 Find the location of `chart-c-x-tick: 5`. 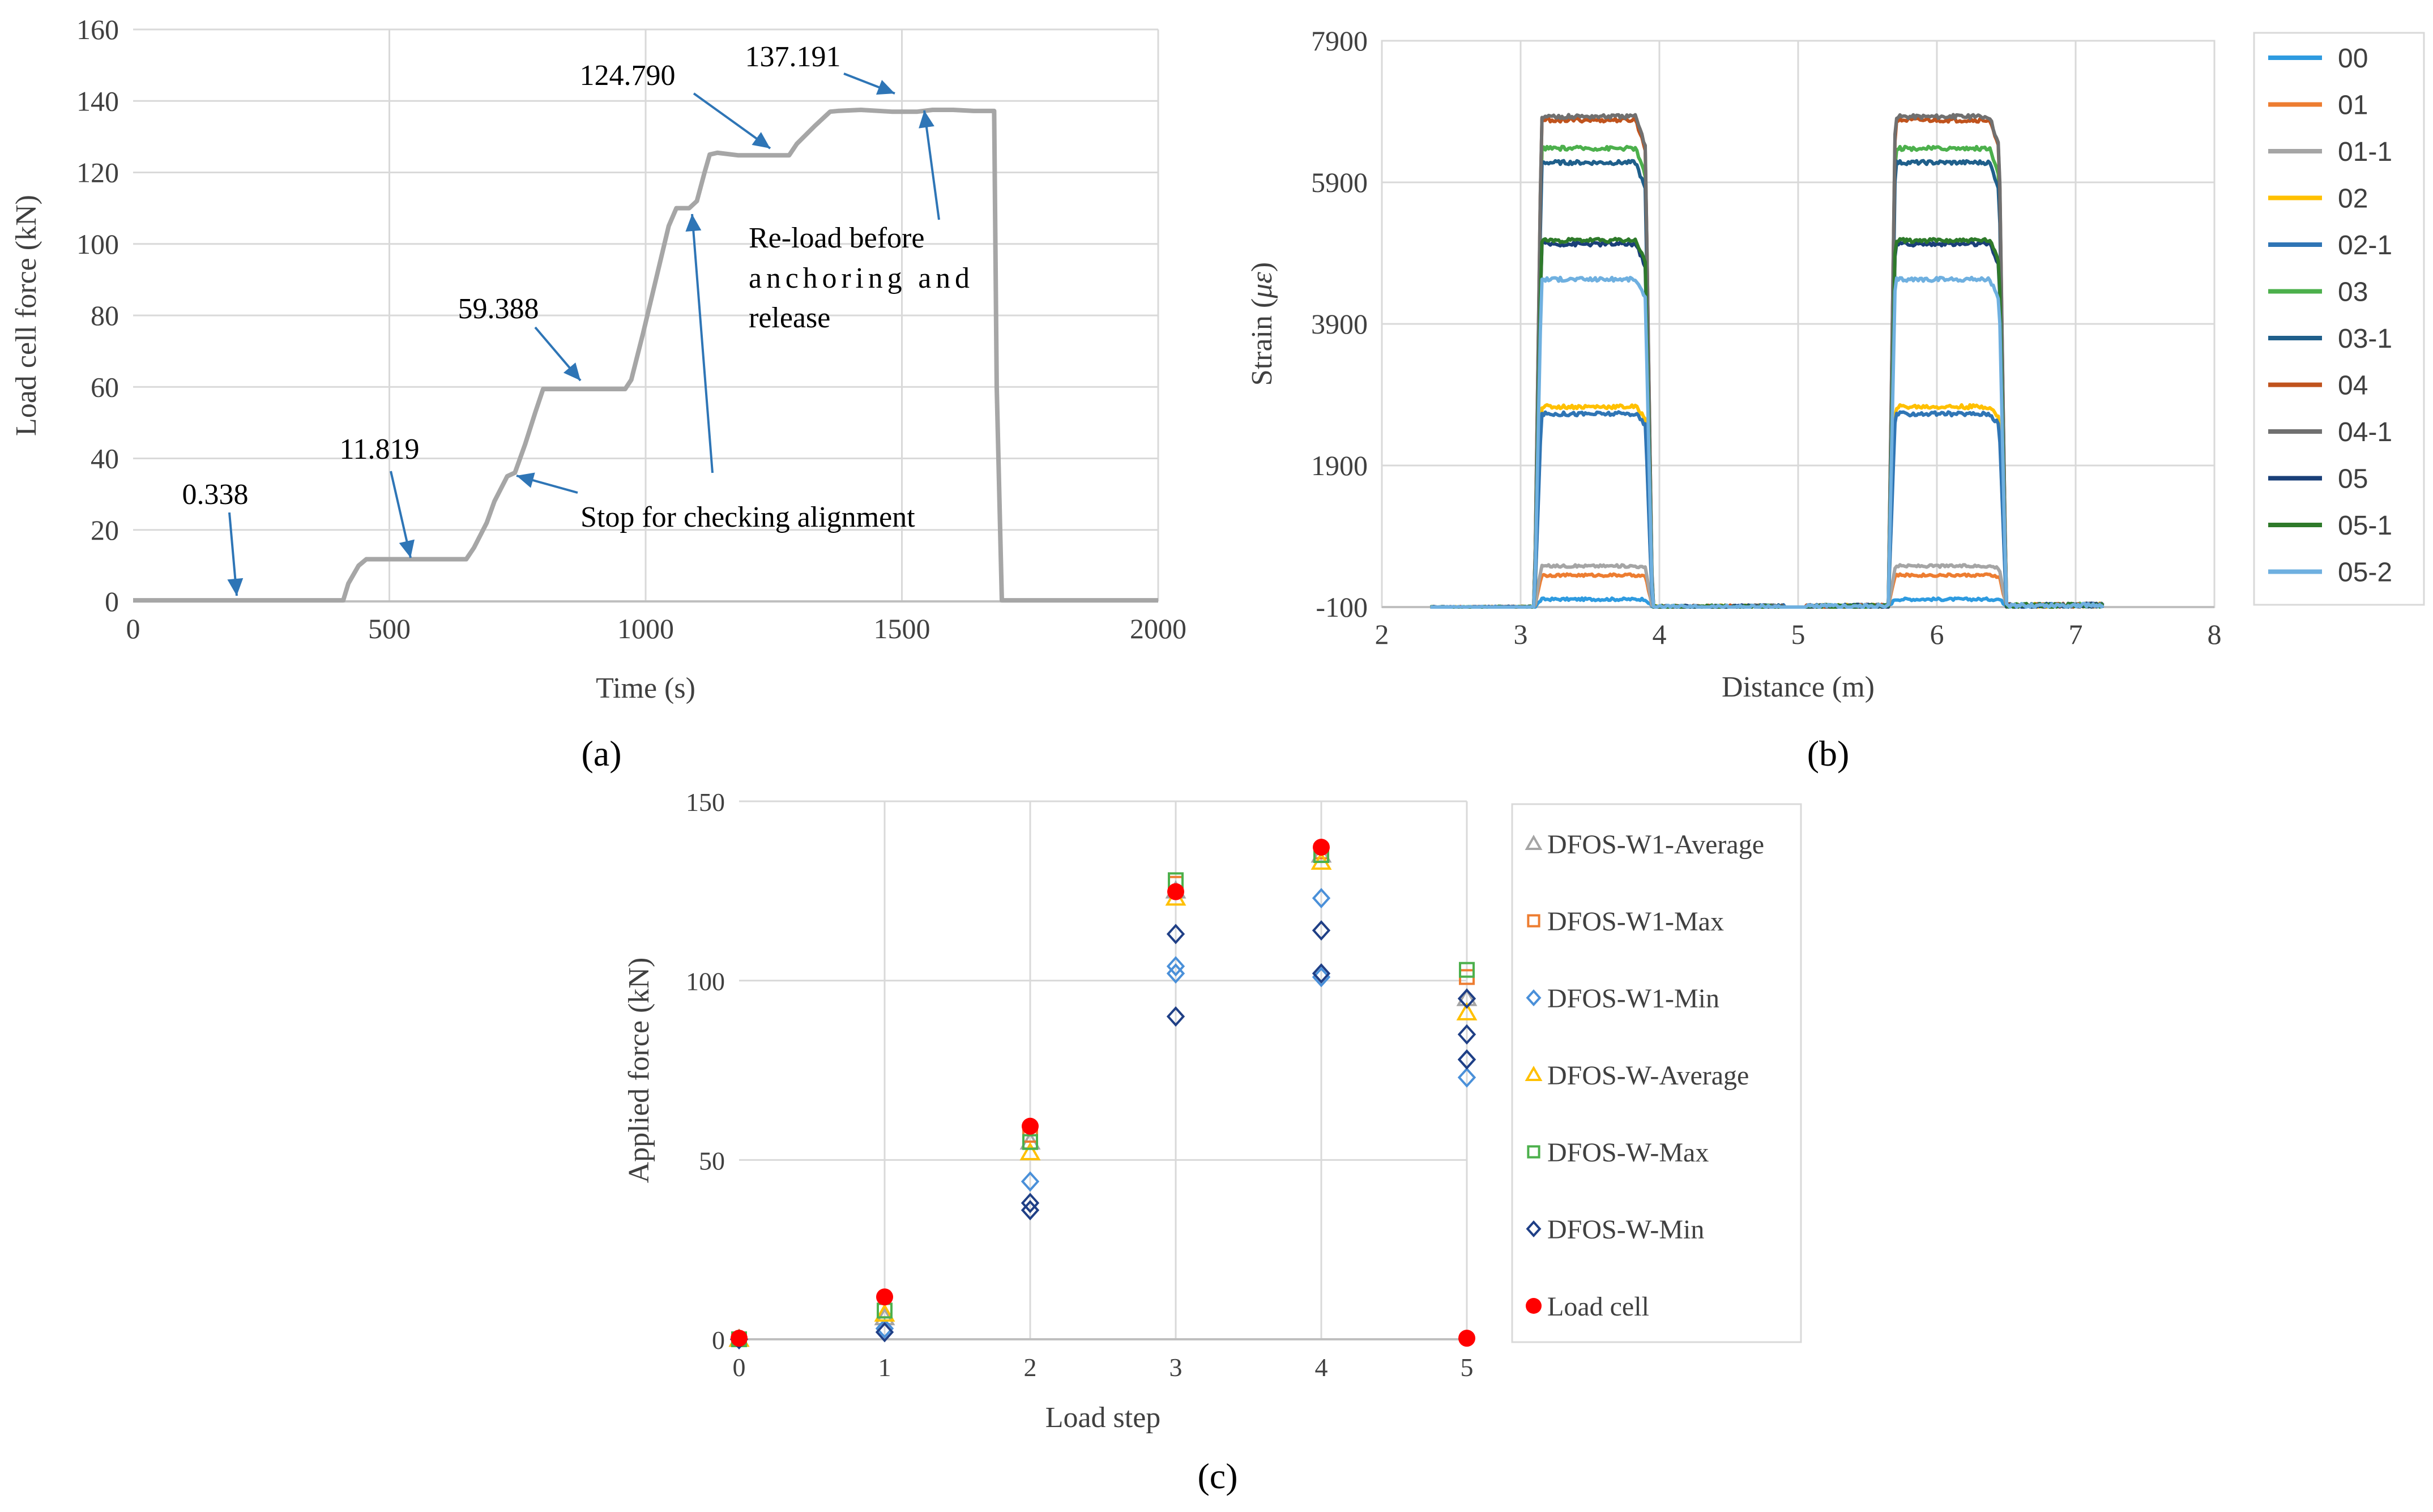

chart-c-x-tick: 5 is located at coordinates (1467, 1367).